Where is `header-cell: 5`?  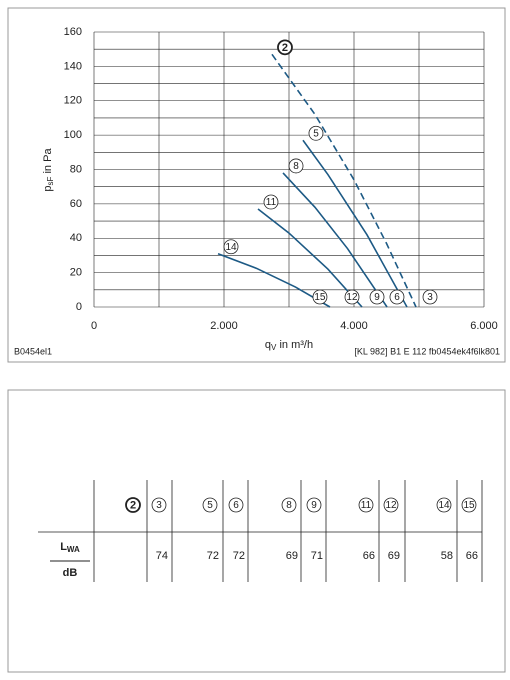 header-cell: 5 is located at coordinates (210, 505).